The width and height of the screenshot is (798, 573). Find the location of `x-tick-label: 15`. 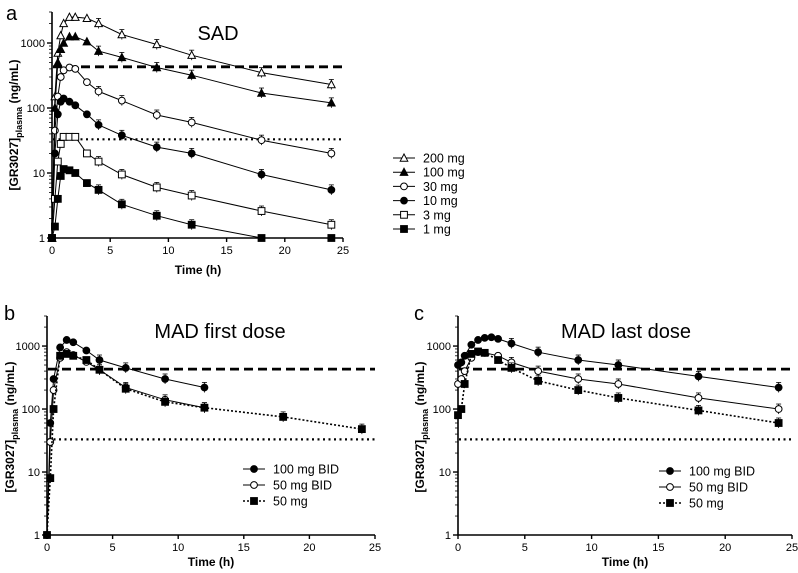

x-tick-label: 15 is located at coordinates (244, 548).